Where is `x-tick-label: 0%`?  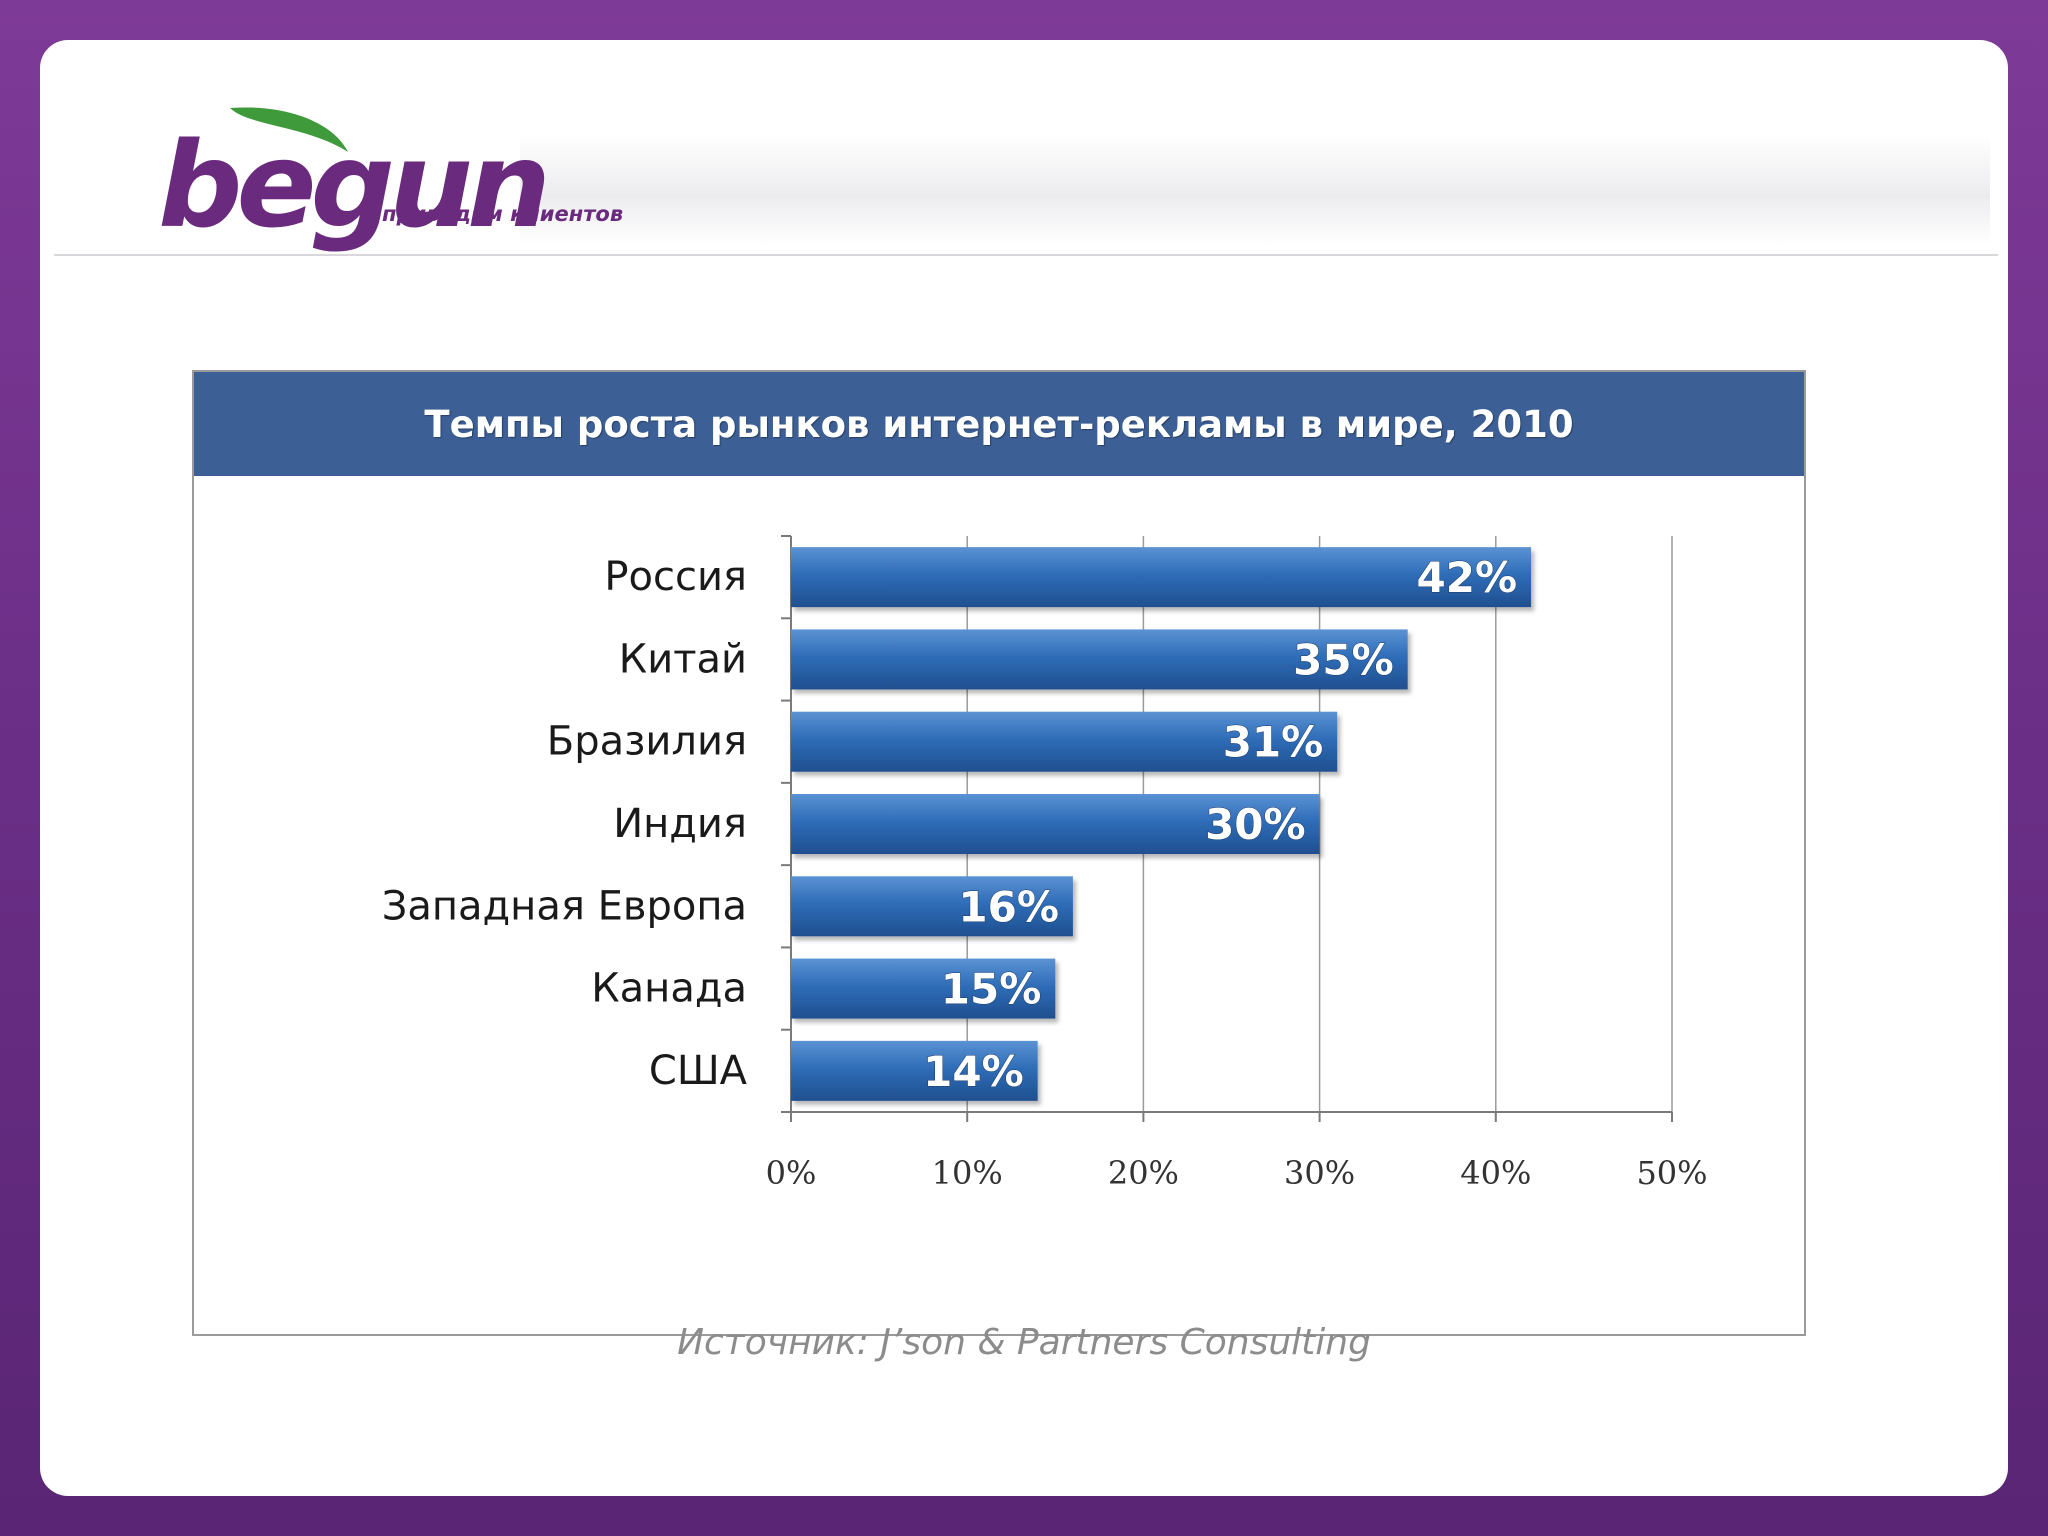 x-tick-label: 0% is located at coordinates (791, 1173).